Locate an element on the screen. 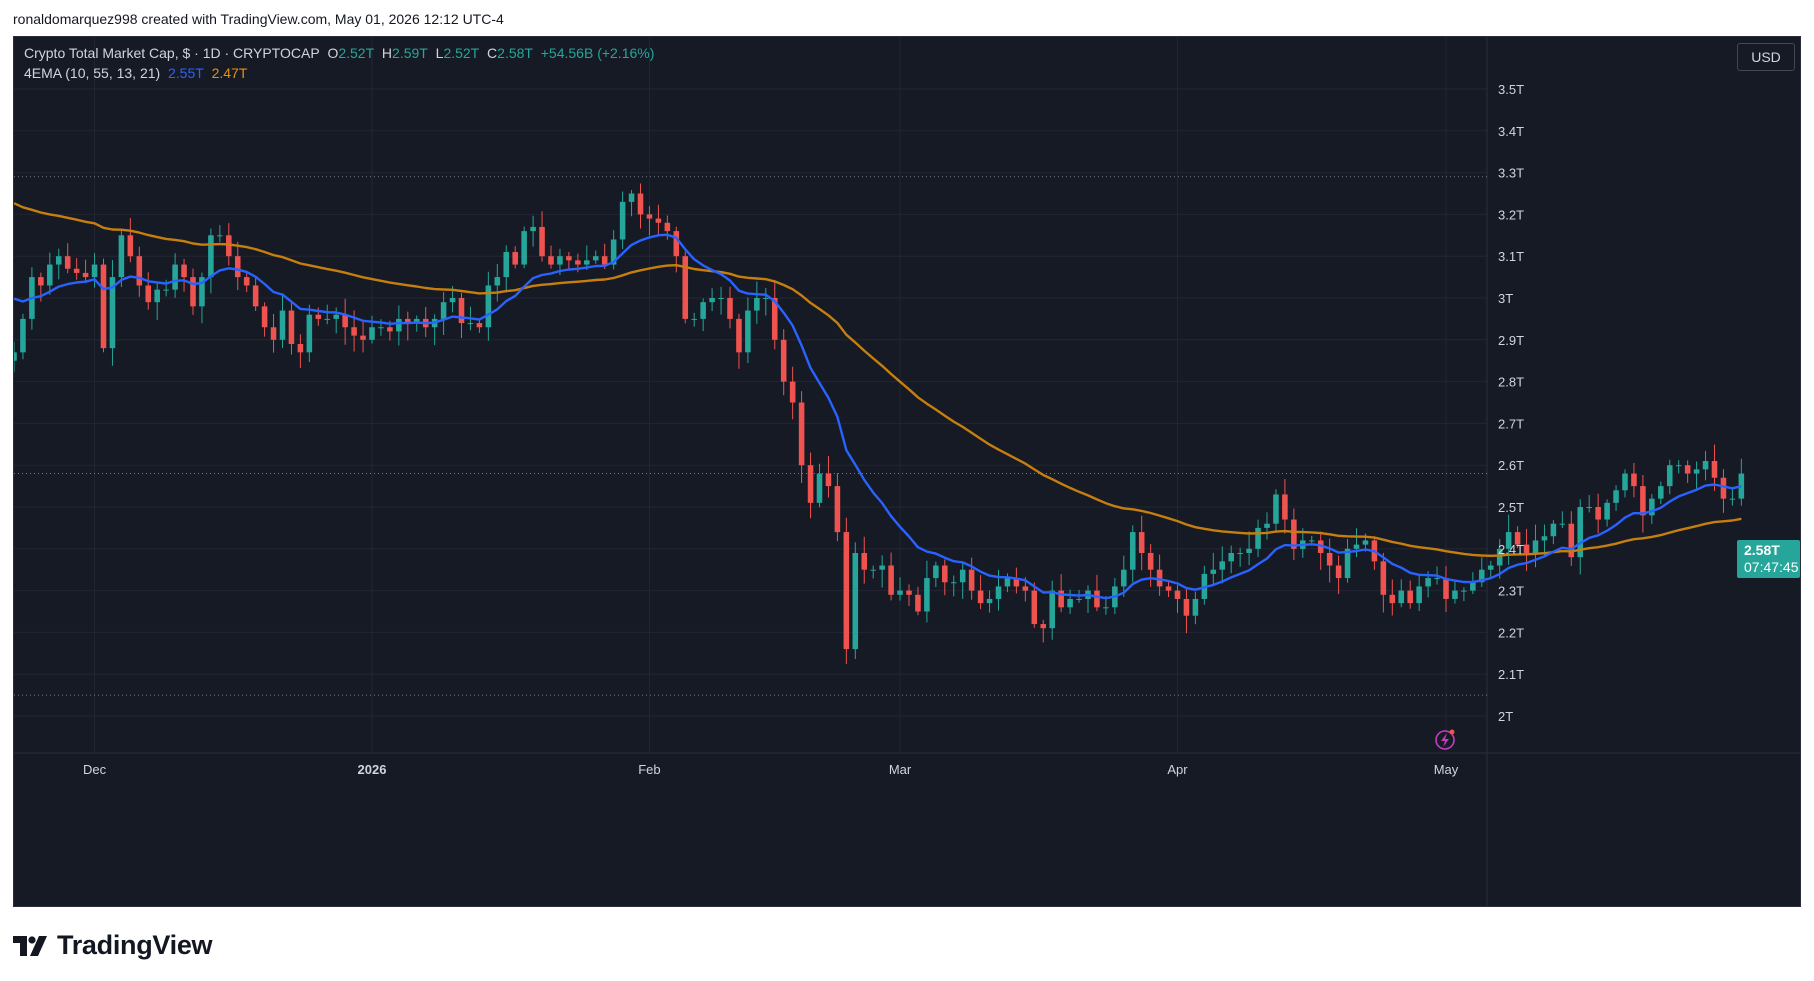 The height and width of the screenshot is (981, 1814). indicator-title: 4EMA (10, 55, 13, 21) is located at coordinates (92, 73).